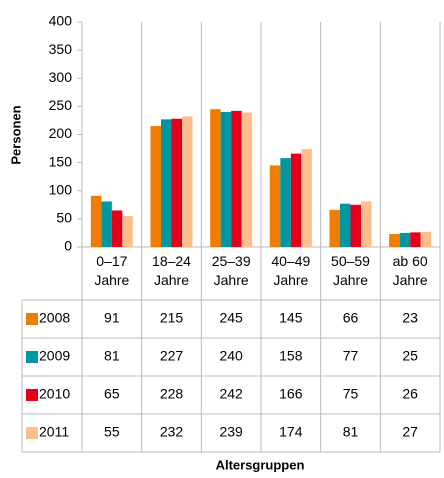 Image resolution: width=444 pixels, height=478 pixels. Describe the element at coordinates (410, 270) in the screenshot. I see `x-tick-label: ab 60 Jahre` at that location.